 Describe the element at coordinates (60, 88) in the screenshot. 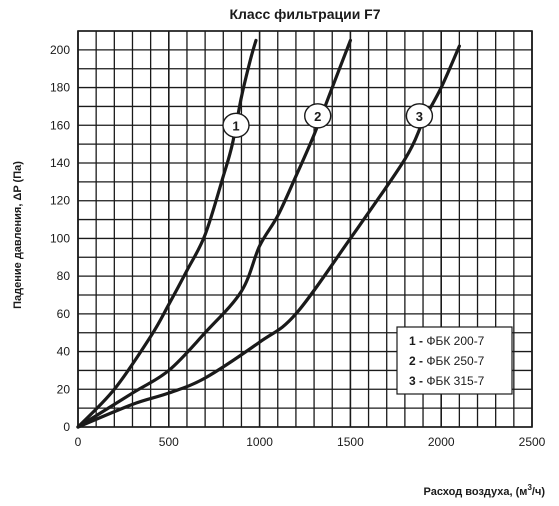

I see `y-tick-label: 180` at that location.